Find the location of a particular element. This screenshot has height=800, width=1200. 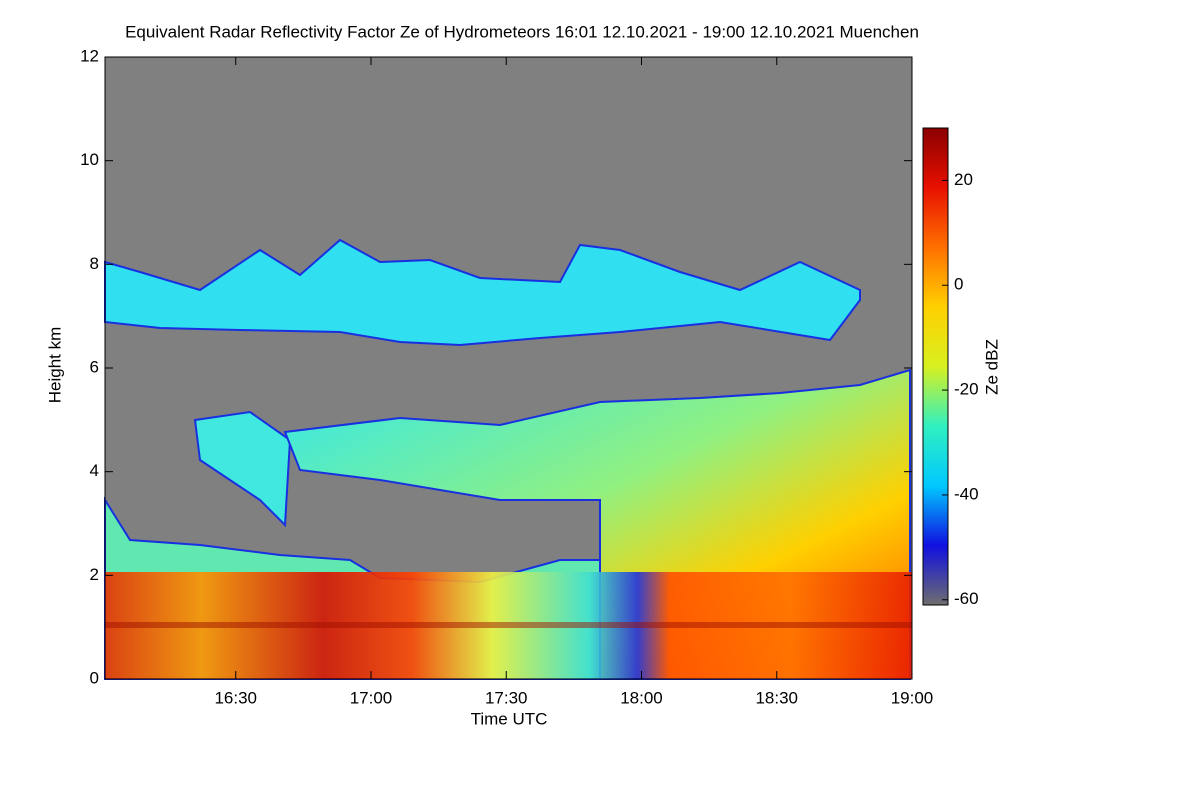

y-tick-label: 2 is located at coordinates (94, 574).